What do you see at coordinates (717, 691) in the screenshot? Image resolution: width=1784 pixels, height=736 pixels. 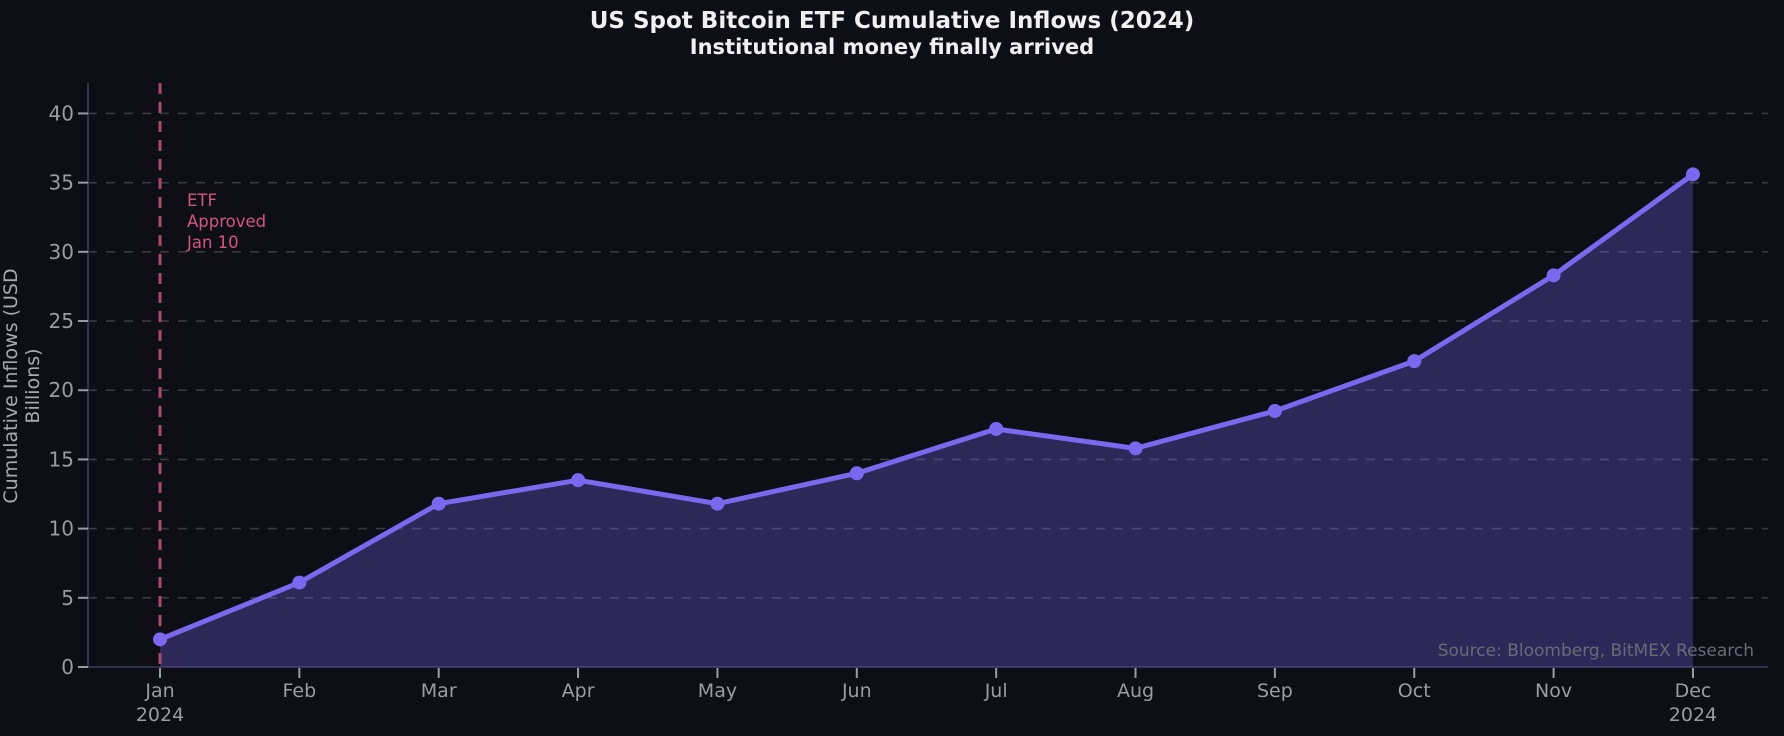 I see `x-tick-label-May: May` at bounding box center [717, 691].